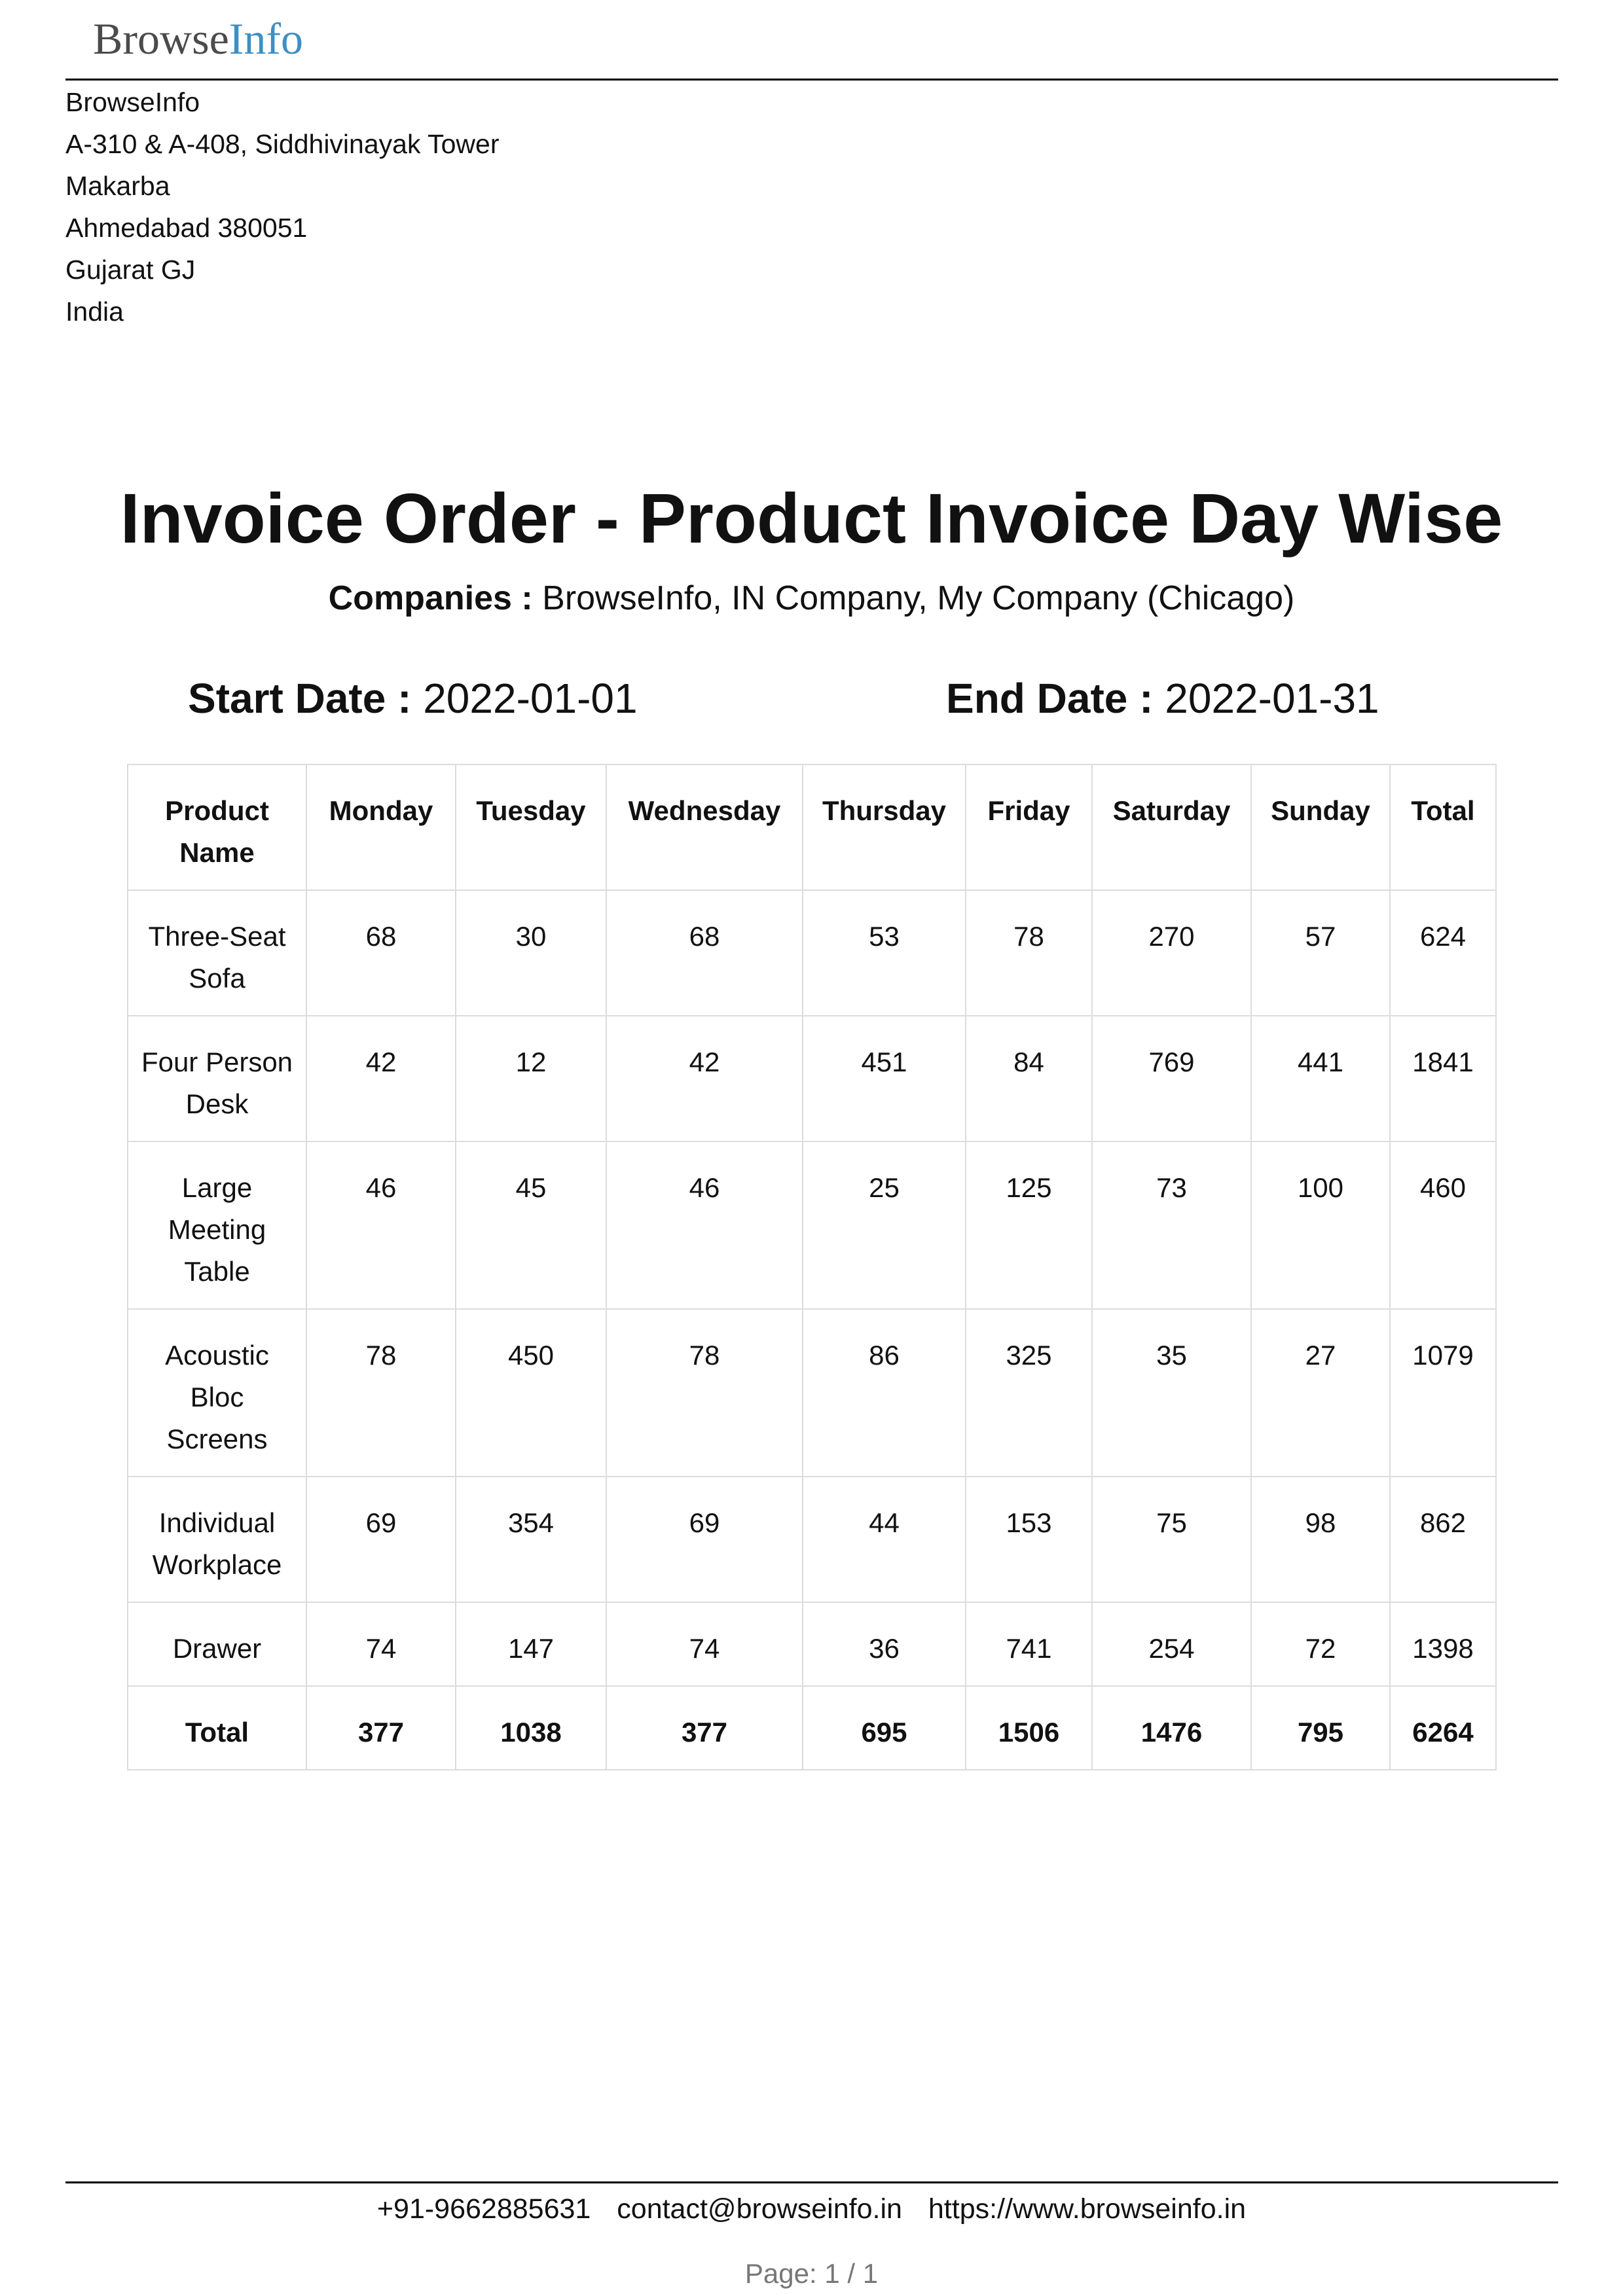 This screenshot has height=2296, width=1623. I want to click on report-title: Invoice Order - Product Invoice Day Wise, so click(811, 518).